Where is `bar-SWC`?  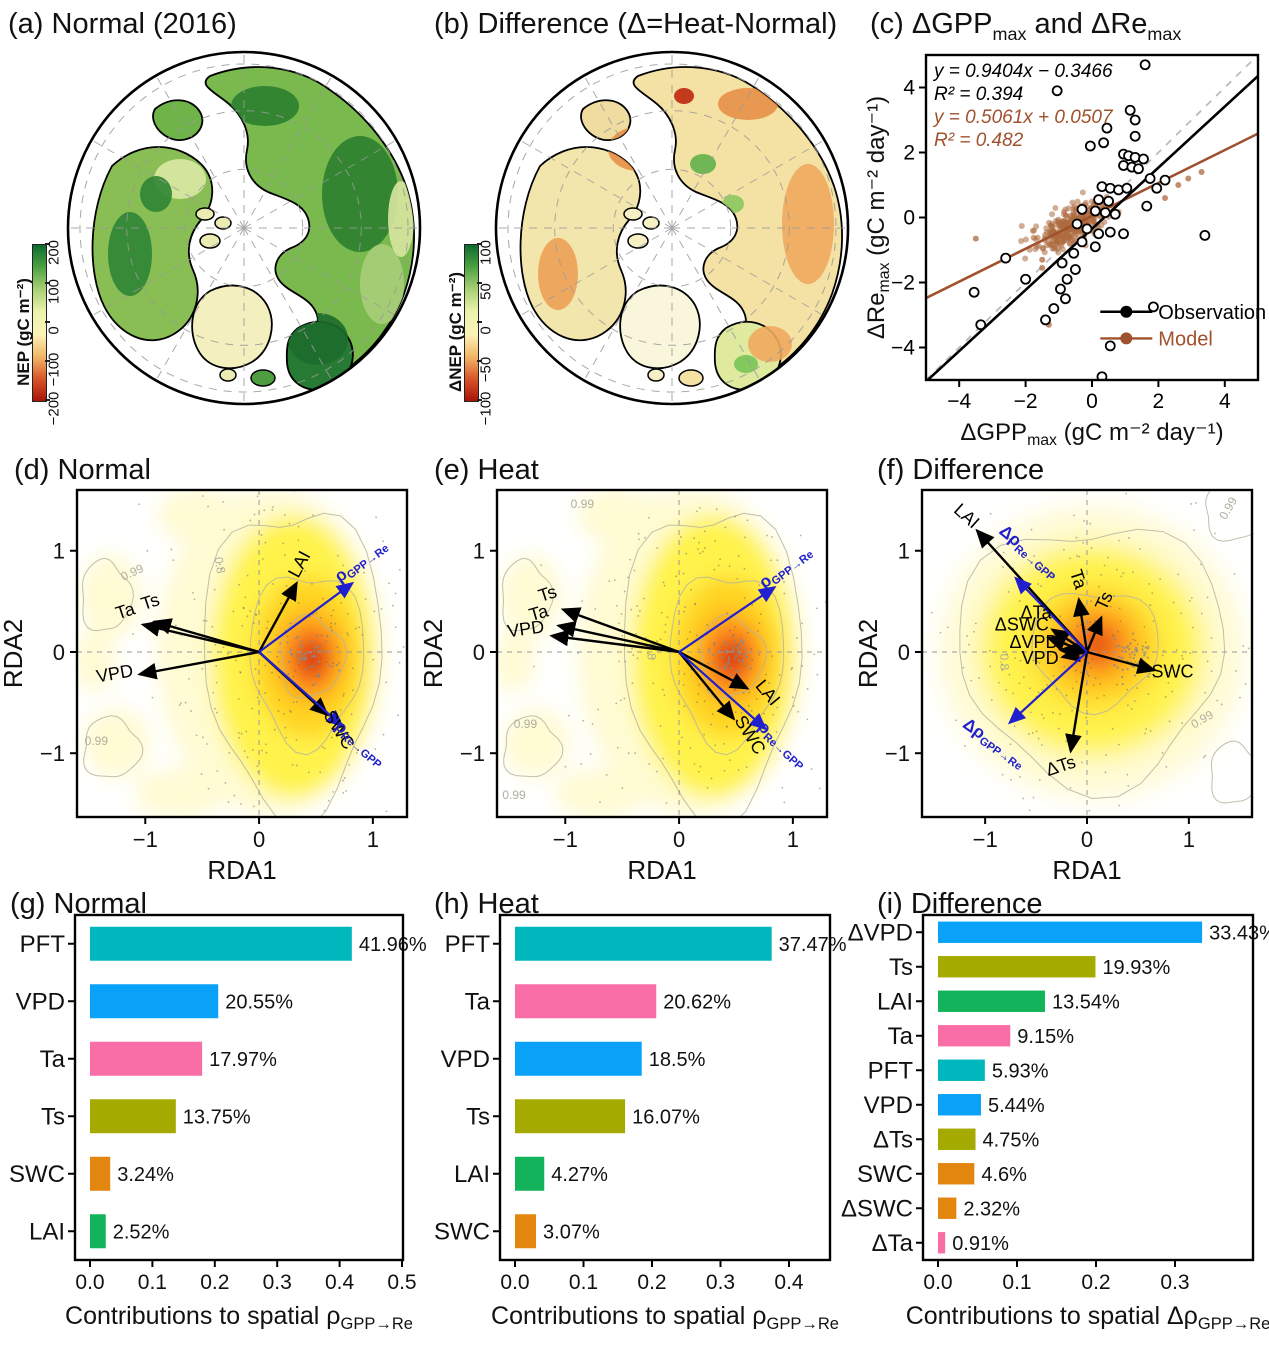 bar-SWC is located at coordinates (100, 1173).